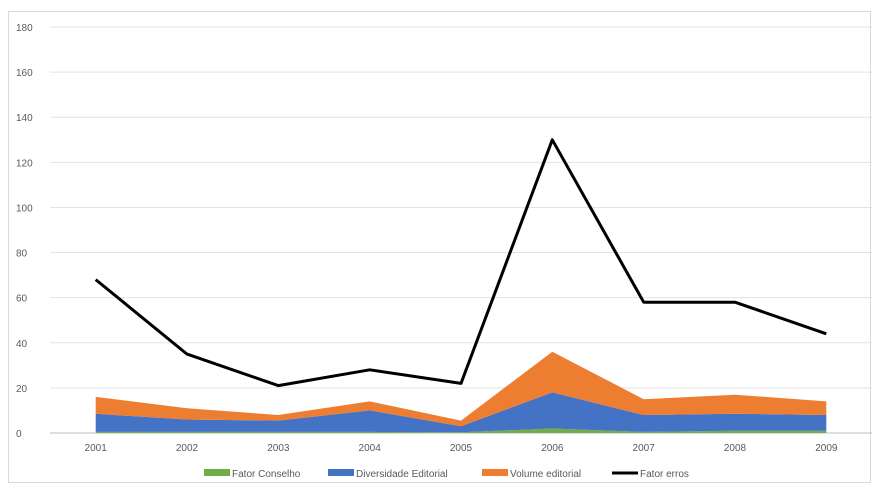  Describe the element at coordinates (735, 448) in the screenshot. I see `x-tick-label: 2008` at that location.